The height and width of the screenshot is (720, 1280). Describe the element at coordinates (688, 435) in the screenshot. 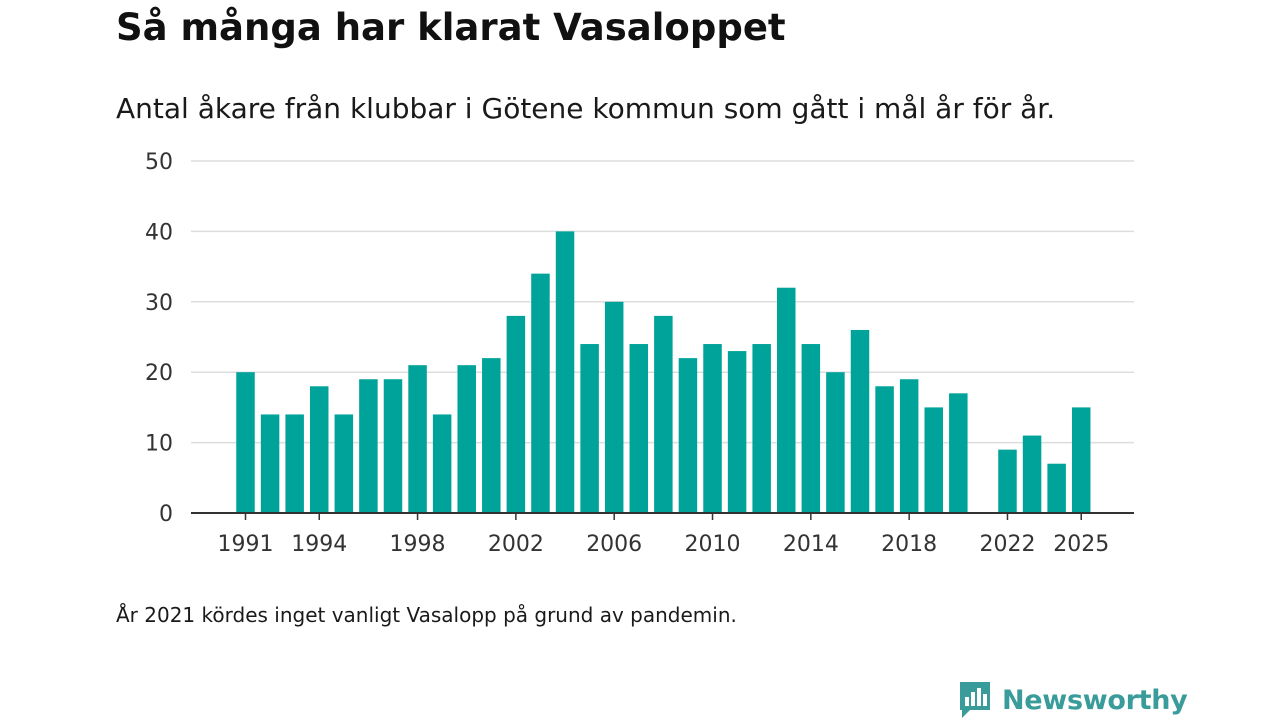

I see `bar-2009` at that location.